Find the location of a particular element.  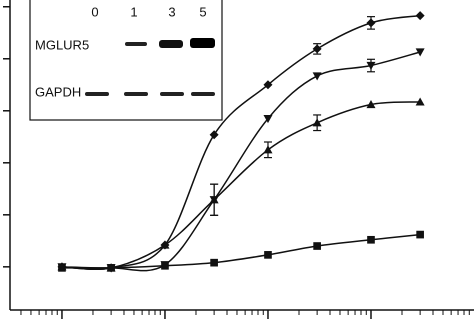

lane-label: 5 is located at coordinates (202, 11).